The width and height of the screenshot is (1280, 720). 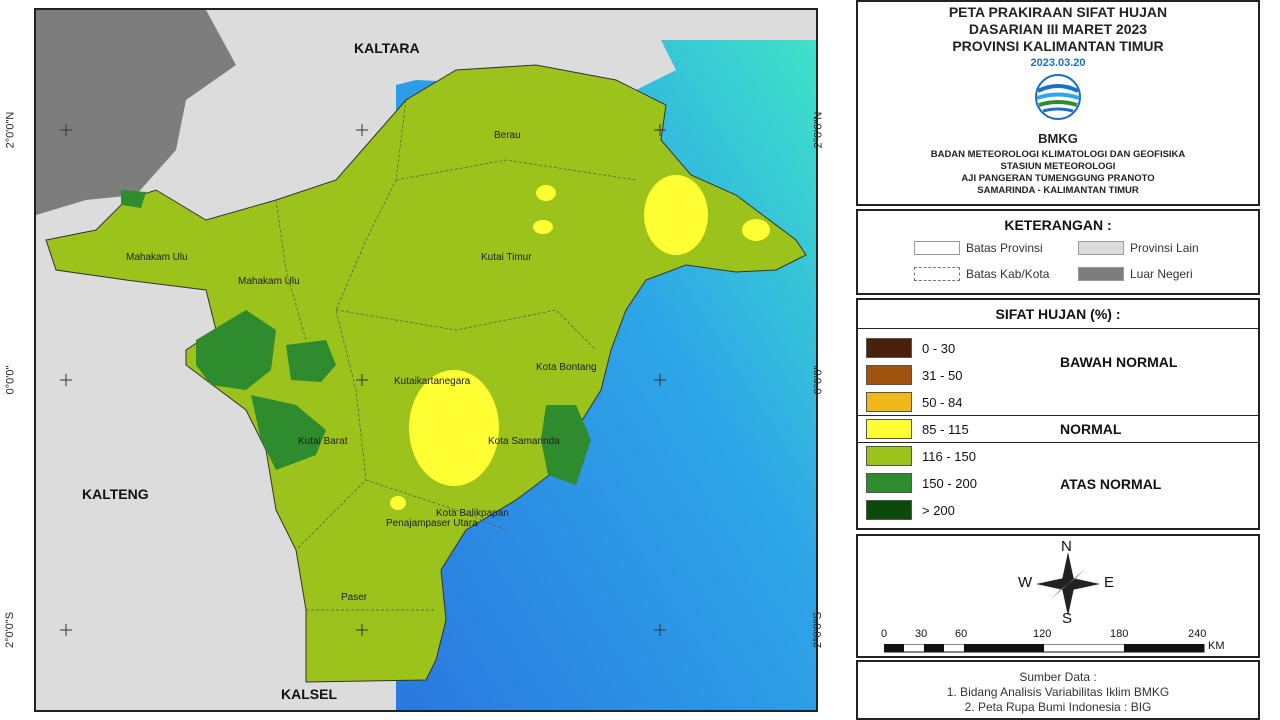 What do you see at coordinates (1068, 584) in the screenshot?
I see `compass-rose-icon` at bounding box center [1068, 584].